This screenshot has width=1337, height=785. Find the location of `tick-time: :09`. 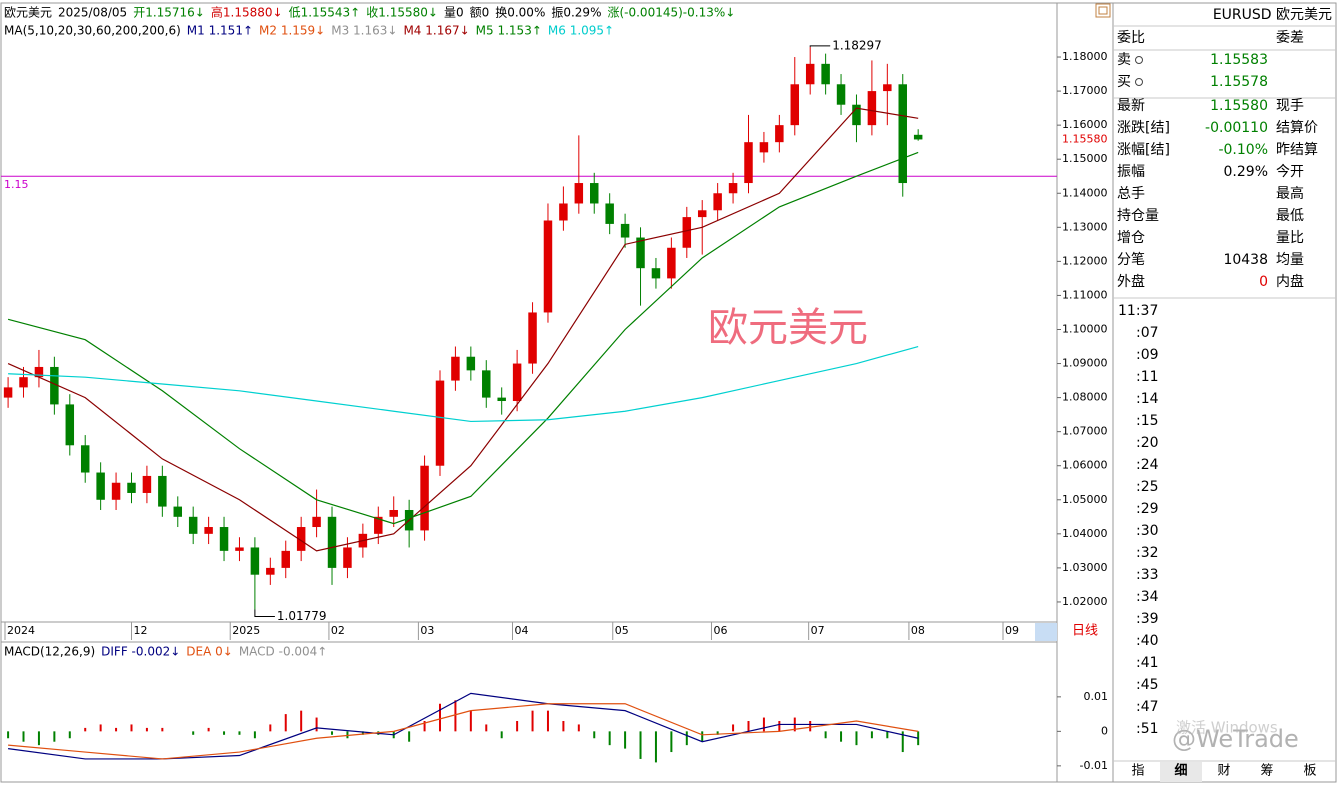

tick-time: :09 is located at coordinates (1147, 355).